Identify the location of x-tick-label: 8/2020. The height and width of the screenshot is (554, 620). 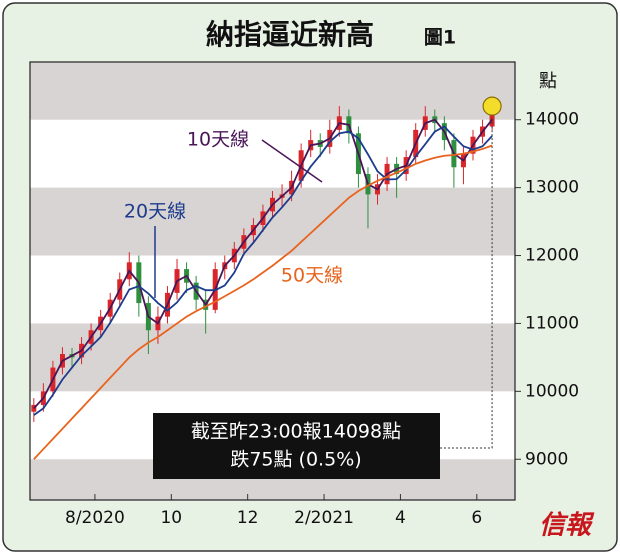
(95, 518).